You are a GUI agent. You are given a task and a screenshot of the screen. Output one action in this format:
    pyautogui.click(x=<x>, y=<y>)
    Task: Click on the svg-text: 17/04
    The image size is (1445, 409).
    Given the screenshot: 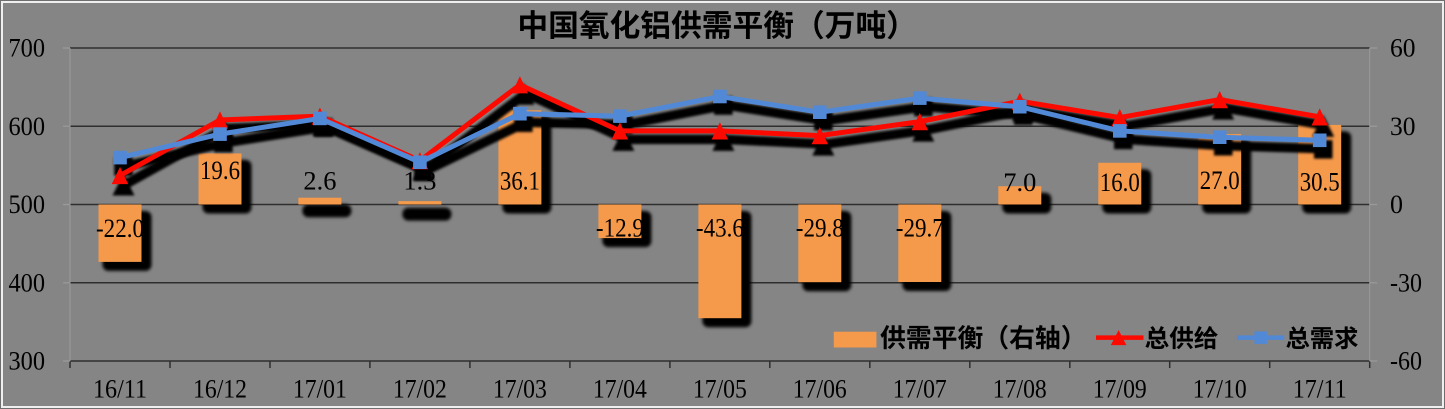 What is the action you would take?
    pyautogui.click(x=620, y=388)
    